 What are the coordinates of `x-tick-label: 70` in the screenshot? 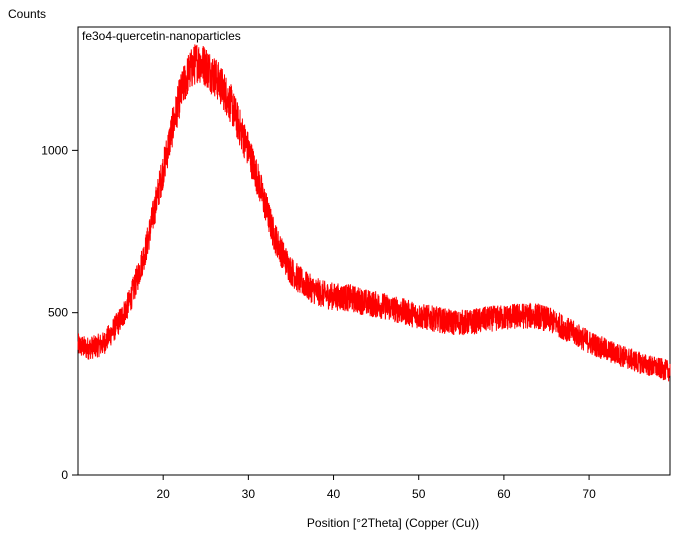 It's located at (589, 494).